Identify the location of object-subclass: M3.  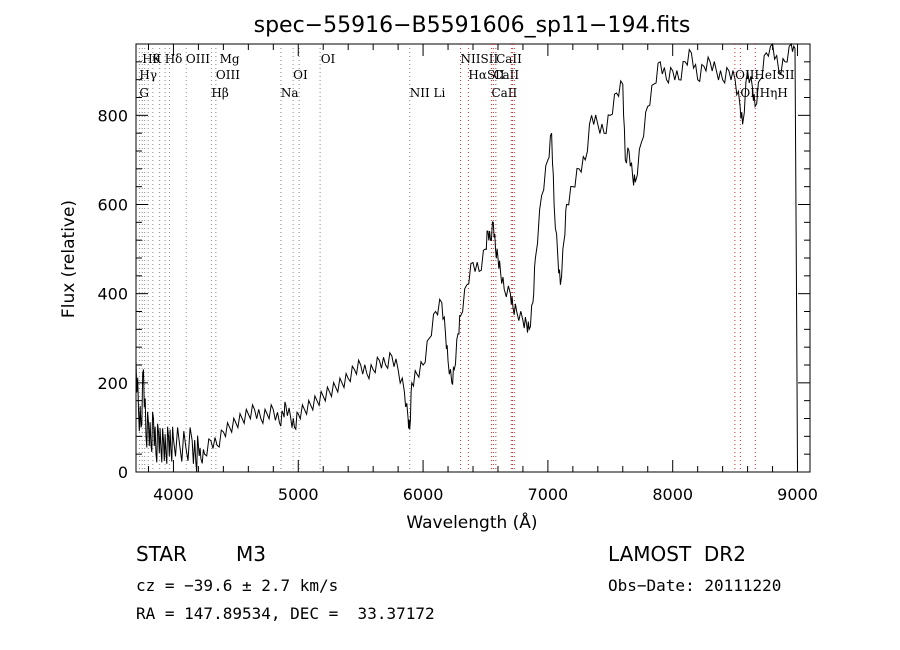
(251, 554).